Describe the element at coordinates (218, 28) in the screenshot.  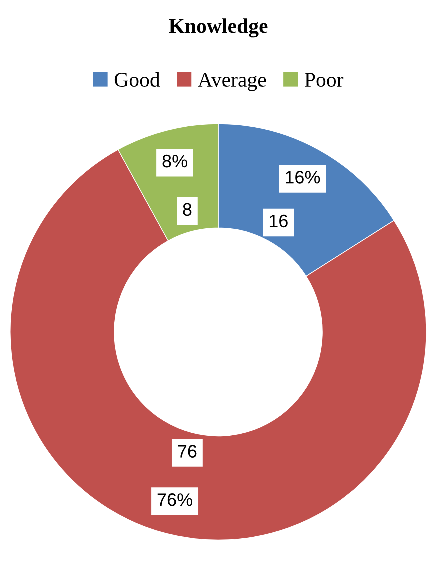
I see `chart-title: Knowledge` at that location.